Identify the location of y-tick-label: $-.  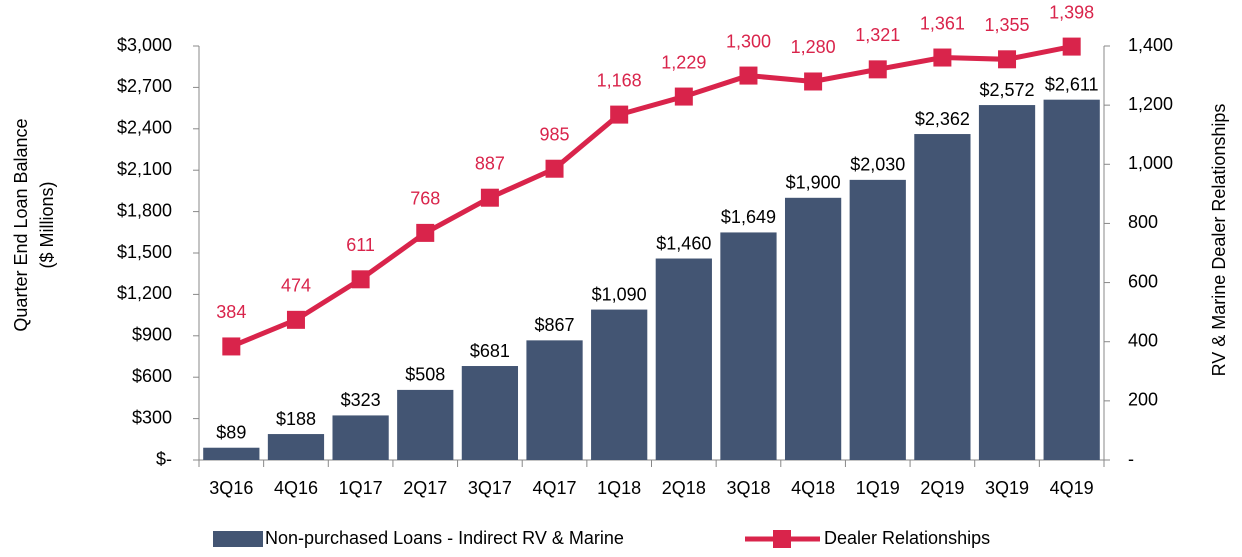
(164, 459).